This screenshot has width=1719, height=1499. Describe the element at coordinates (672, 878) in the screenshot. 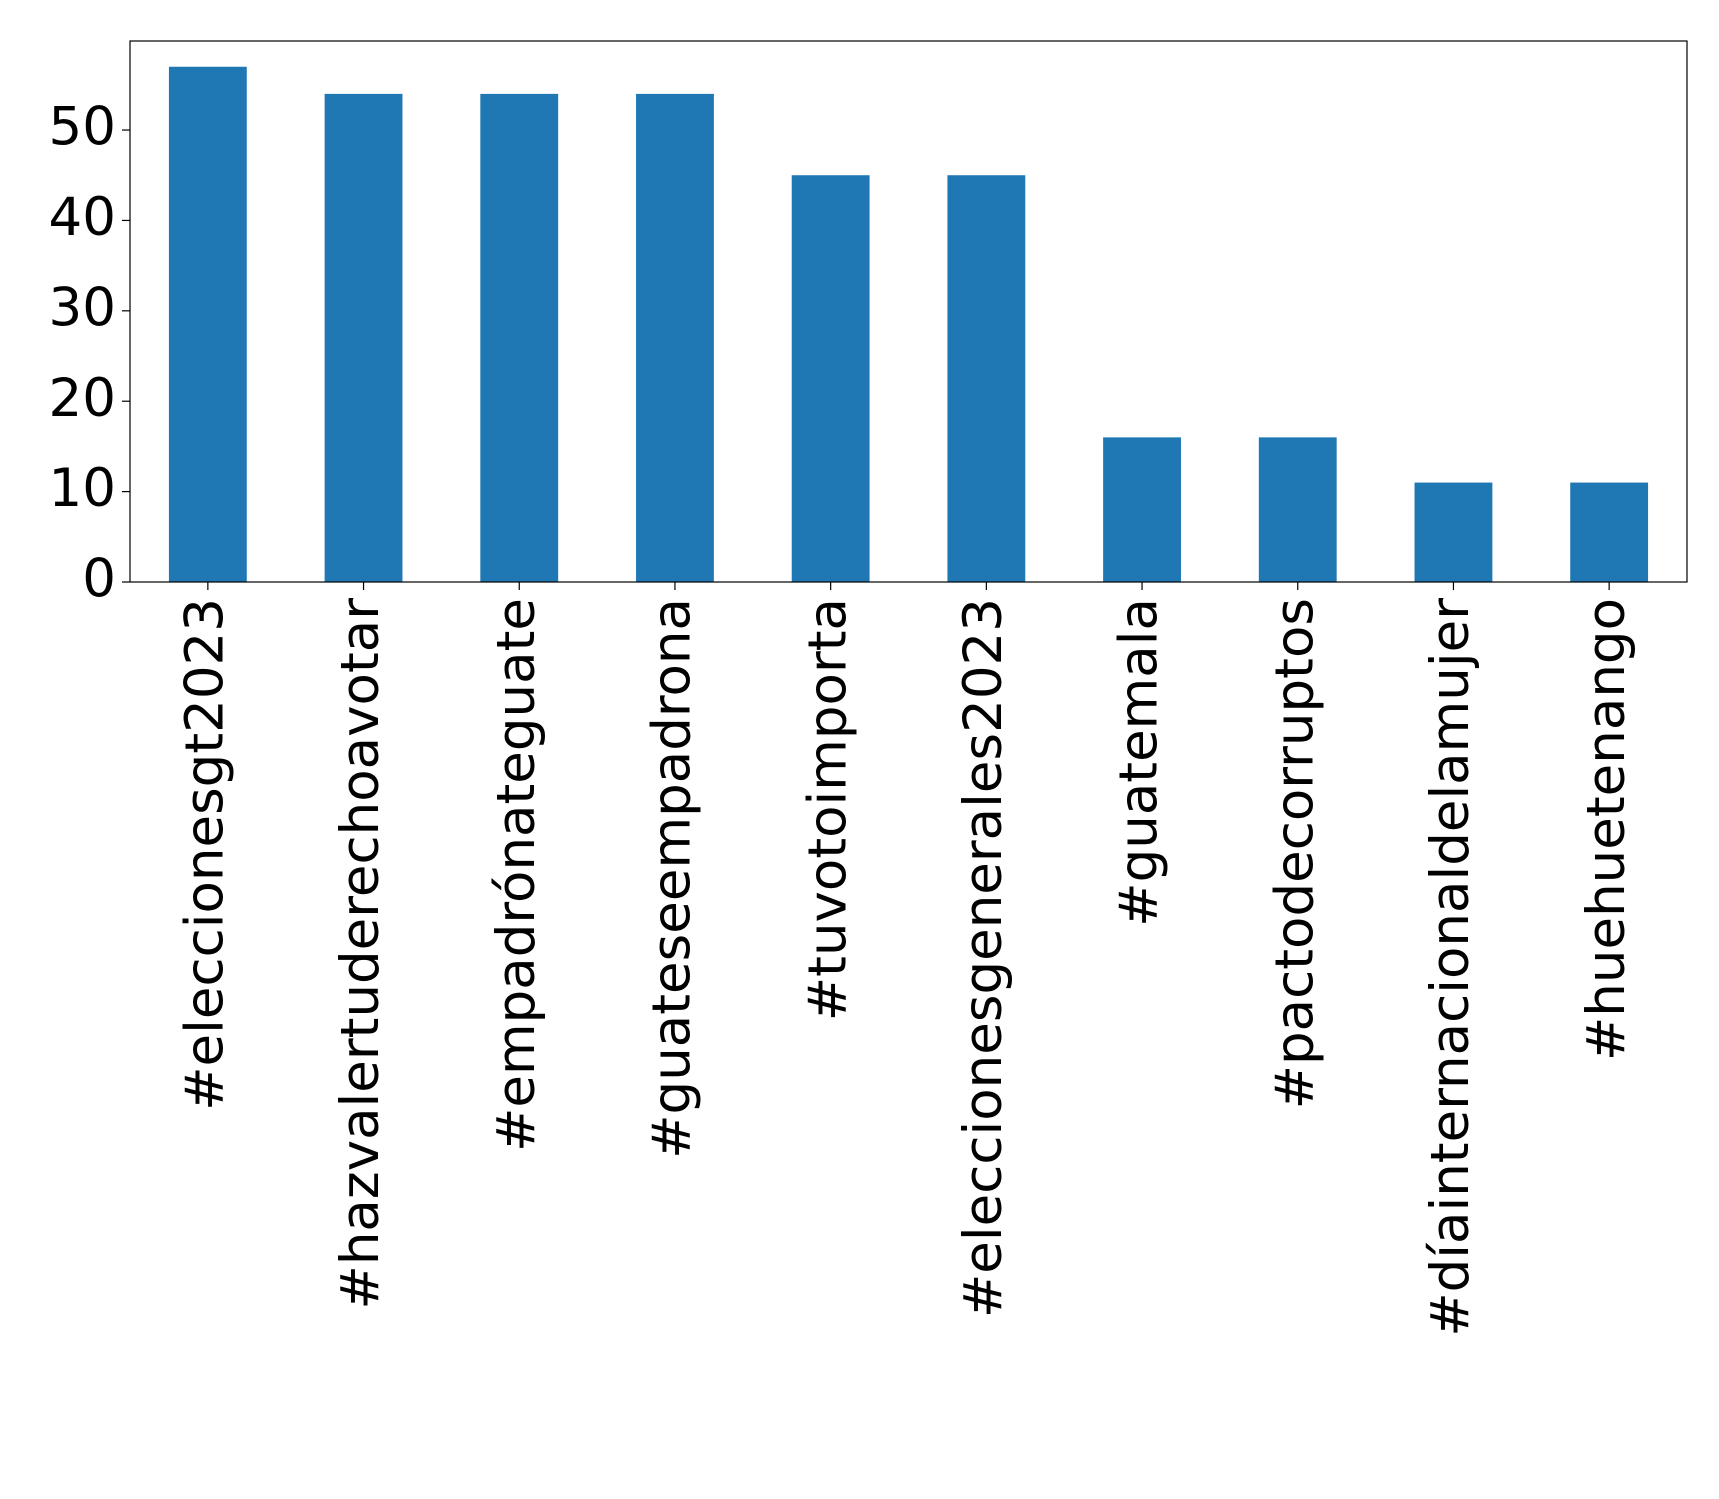

I see `x-tick-label: #guateseempadrona` at that location.